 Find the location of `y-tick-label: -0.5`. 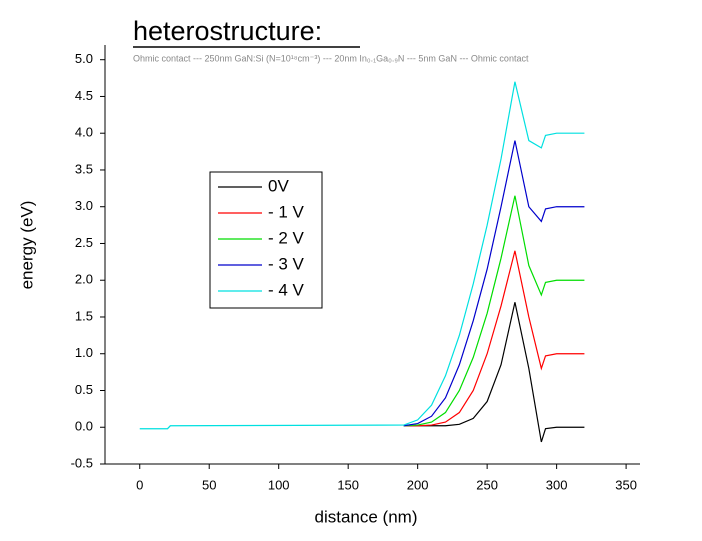

y-tick-label: -0.5 is located at coordinates (82, 462).